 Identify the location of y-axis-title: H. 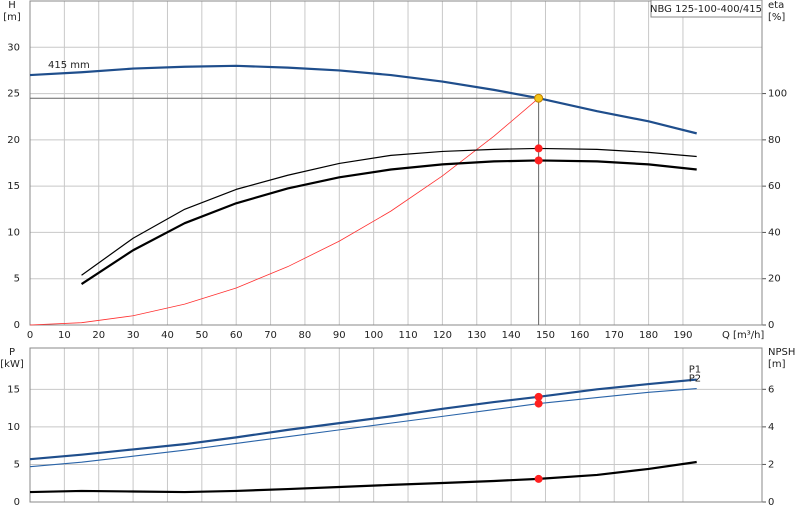
(12, 5).